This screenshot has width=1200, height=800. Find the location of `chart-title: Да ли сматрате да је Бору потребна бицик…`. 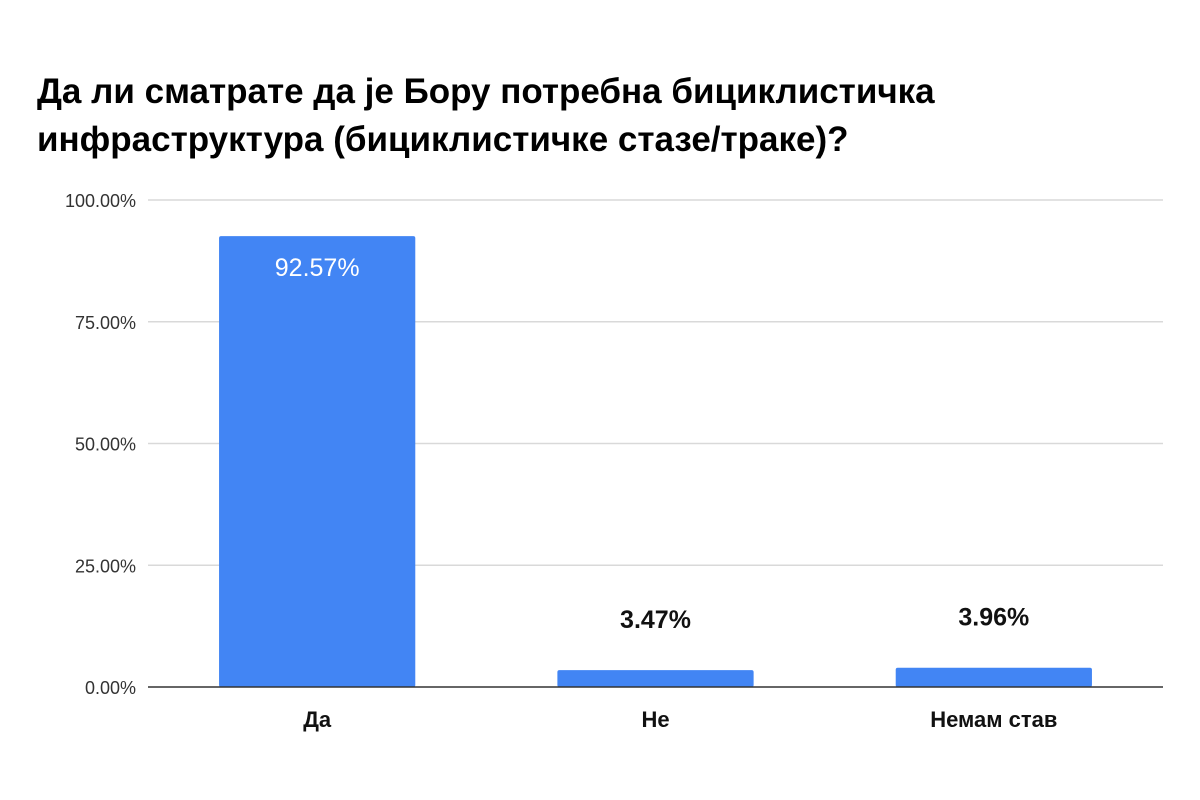

chart-title: Да ли сматрате да је Бору потребна бицик… is located at coordinates (486, 115).